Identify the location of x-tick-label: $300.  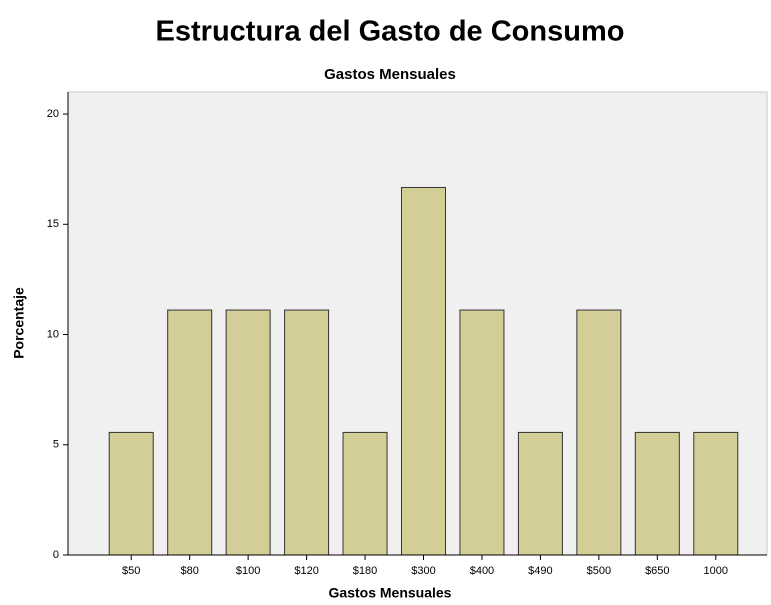
(423, 571).